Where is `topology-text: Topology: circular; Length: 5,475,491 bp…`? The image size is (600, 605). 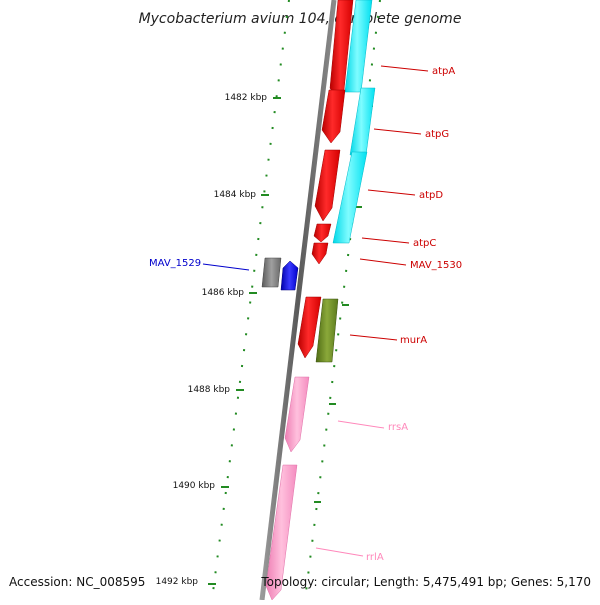 topology-text: Topology: circular; Length: 5,475,491 bp… is located at coordinates (425, 582).